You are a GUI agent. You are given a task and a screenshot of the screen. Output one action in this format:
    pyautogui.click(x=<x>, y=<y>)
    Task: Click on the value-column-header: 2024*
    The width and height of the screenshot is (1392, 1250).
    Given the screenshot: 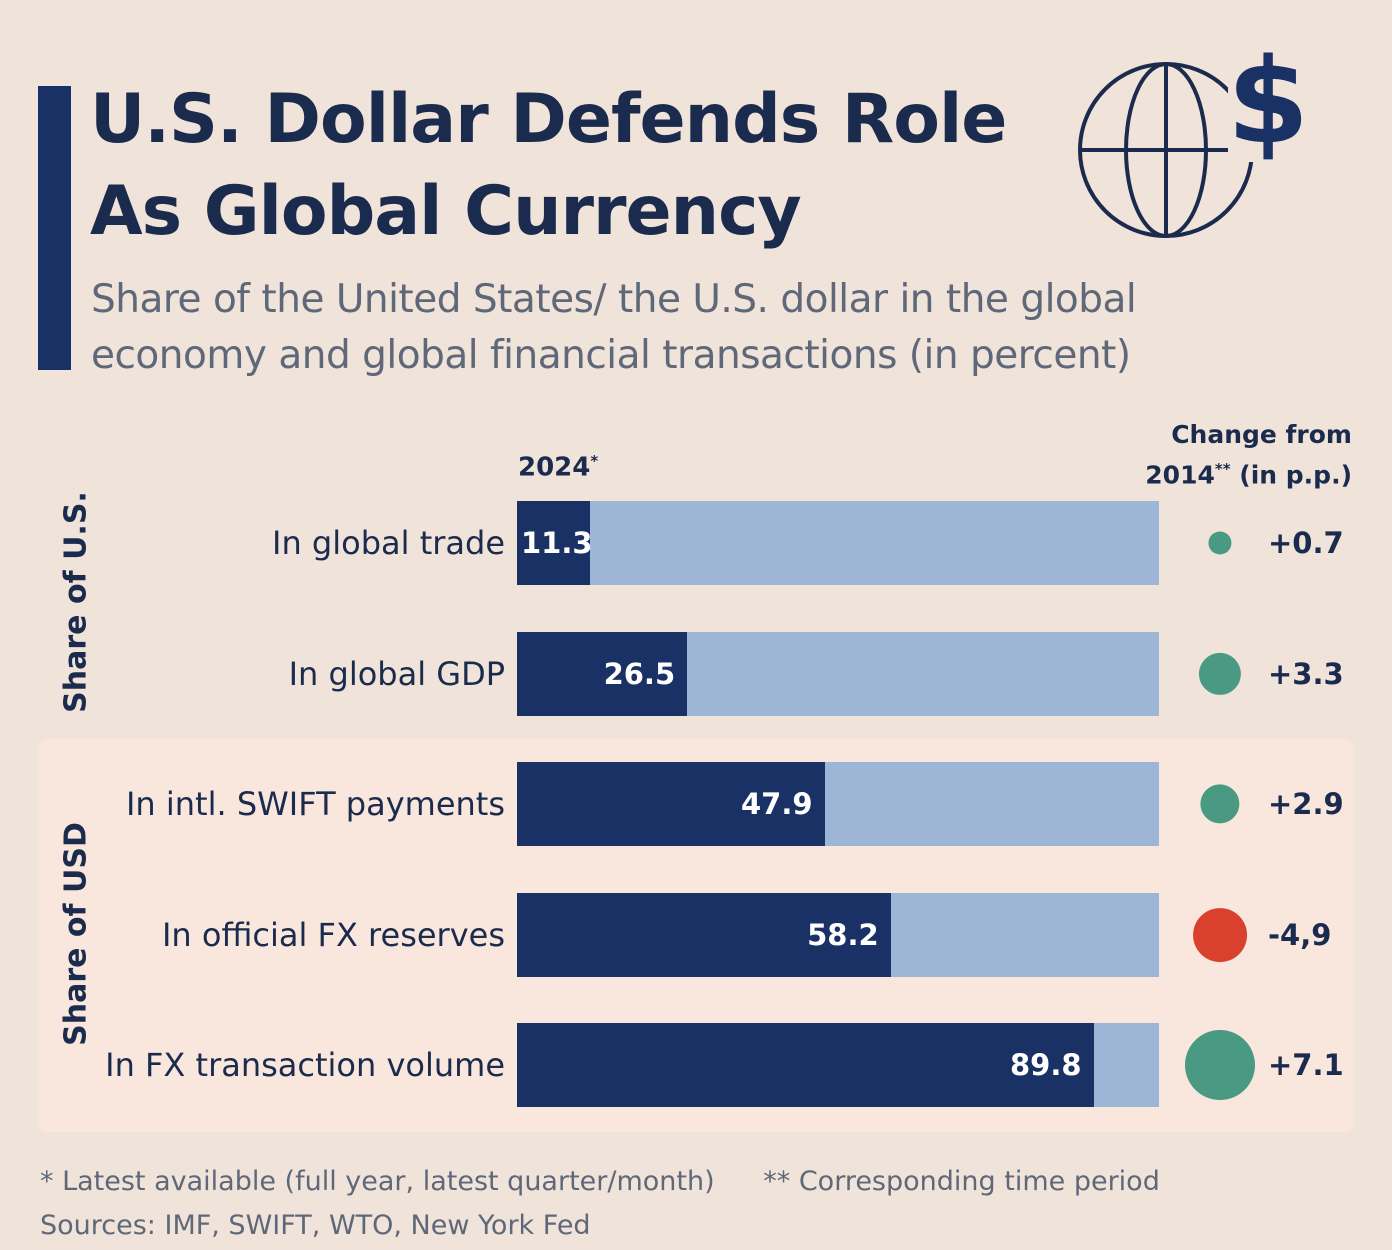 What is the action you would take?
    pyautogui.click(x=558, y=467)
    